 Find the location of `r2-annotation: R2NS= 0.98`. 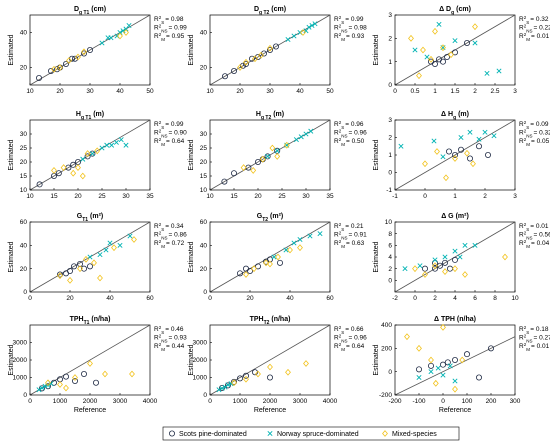

r2-annotation: R2NS= 0.98 is located at coordinates (350, 28).